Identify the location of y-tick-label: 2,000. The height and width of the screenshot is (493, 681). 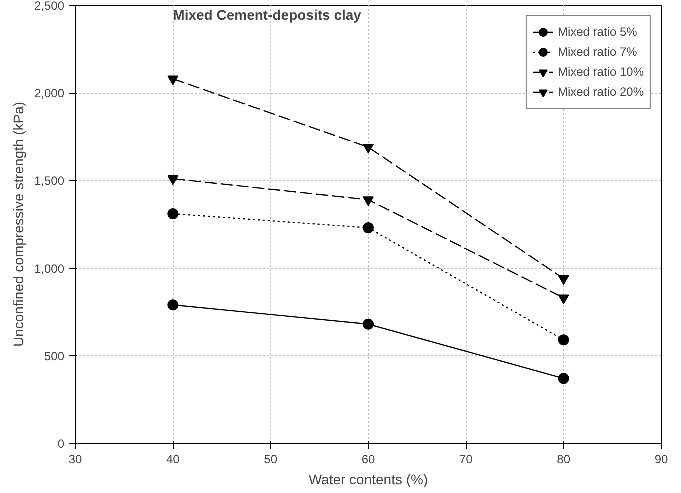
(49, 93).